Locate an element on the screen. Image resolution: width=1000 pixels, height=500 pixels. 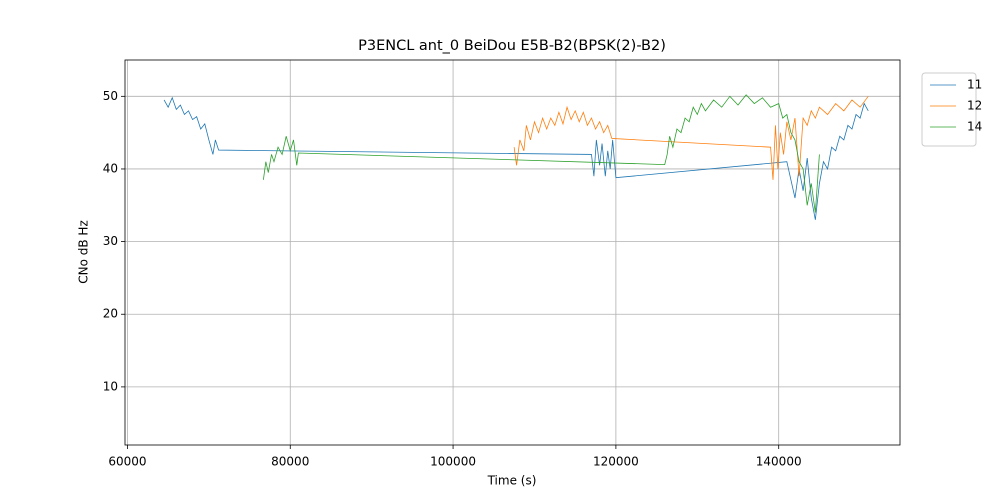
x-tick-label: 120000 is located at coordinates (616, 462).